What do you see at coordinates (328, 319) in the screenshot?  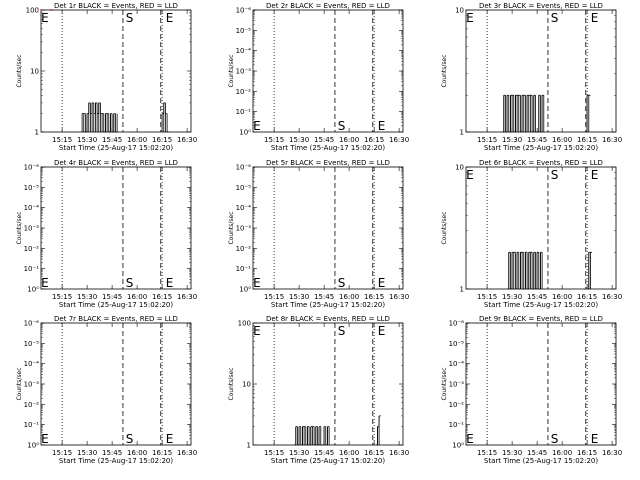 I see `panel-title: Det 8r BLACK = Events, RED = LLD` at bounding box center [328, 319].